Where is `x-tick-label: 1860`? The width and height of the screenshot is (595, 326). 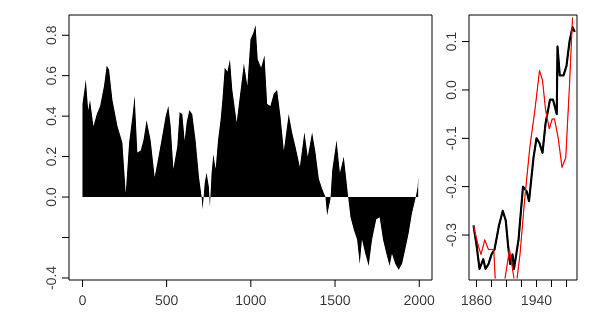 x-tick-label: 1860 is located at coordinates (476, 300).